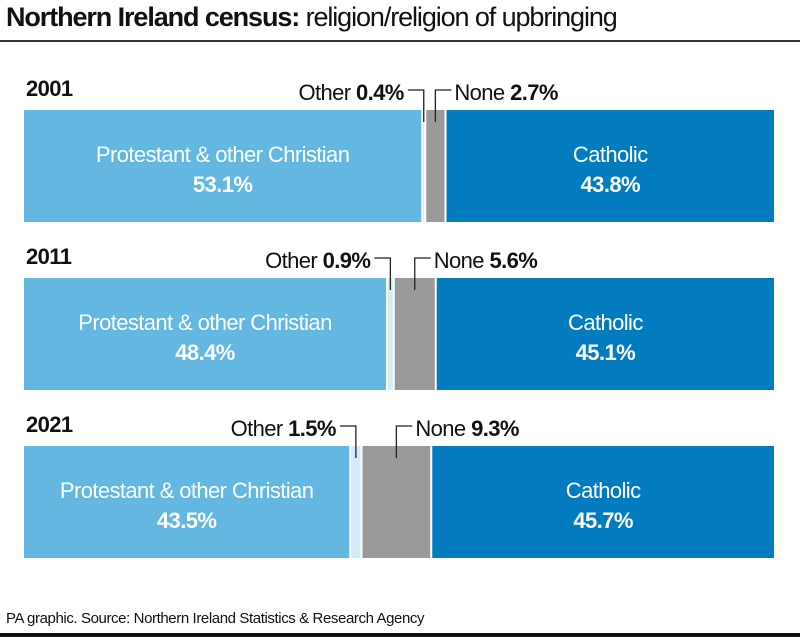 The image size is (800, 637). What do you see at coordinates (204, 322) in the screenshot?
I see `protestant-label-2011: Protestant & other Christian` at bounding box center [204, 322].